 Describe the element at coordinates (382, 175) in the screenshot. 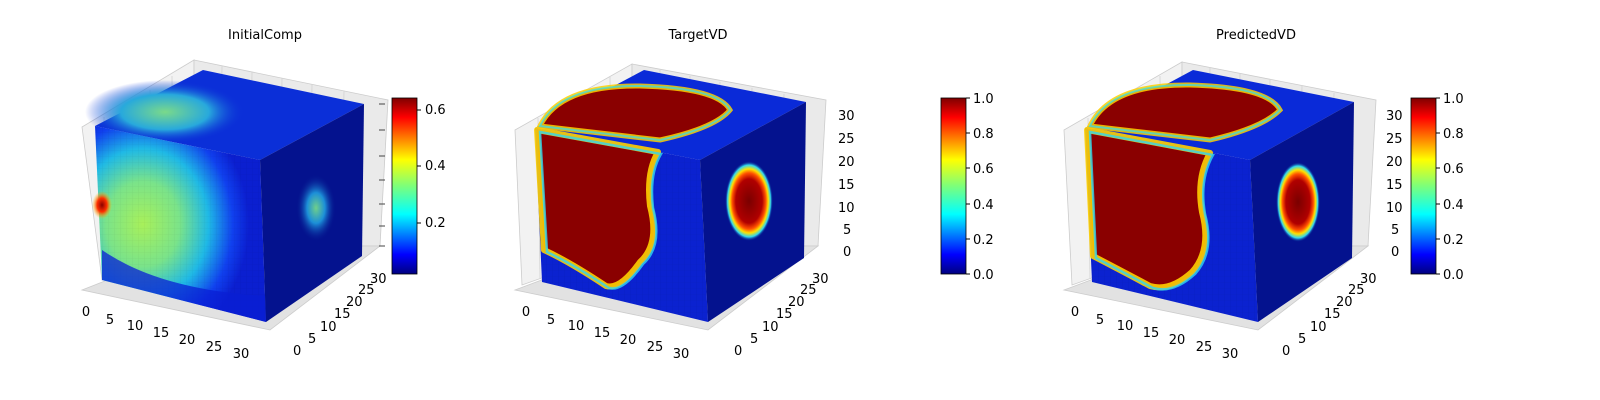

I see `z-axis-ticks` at that location.